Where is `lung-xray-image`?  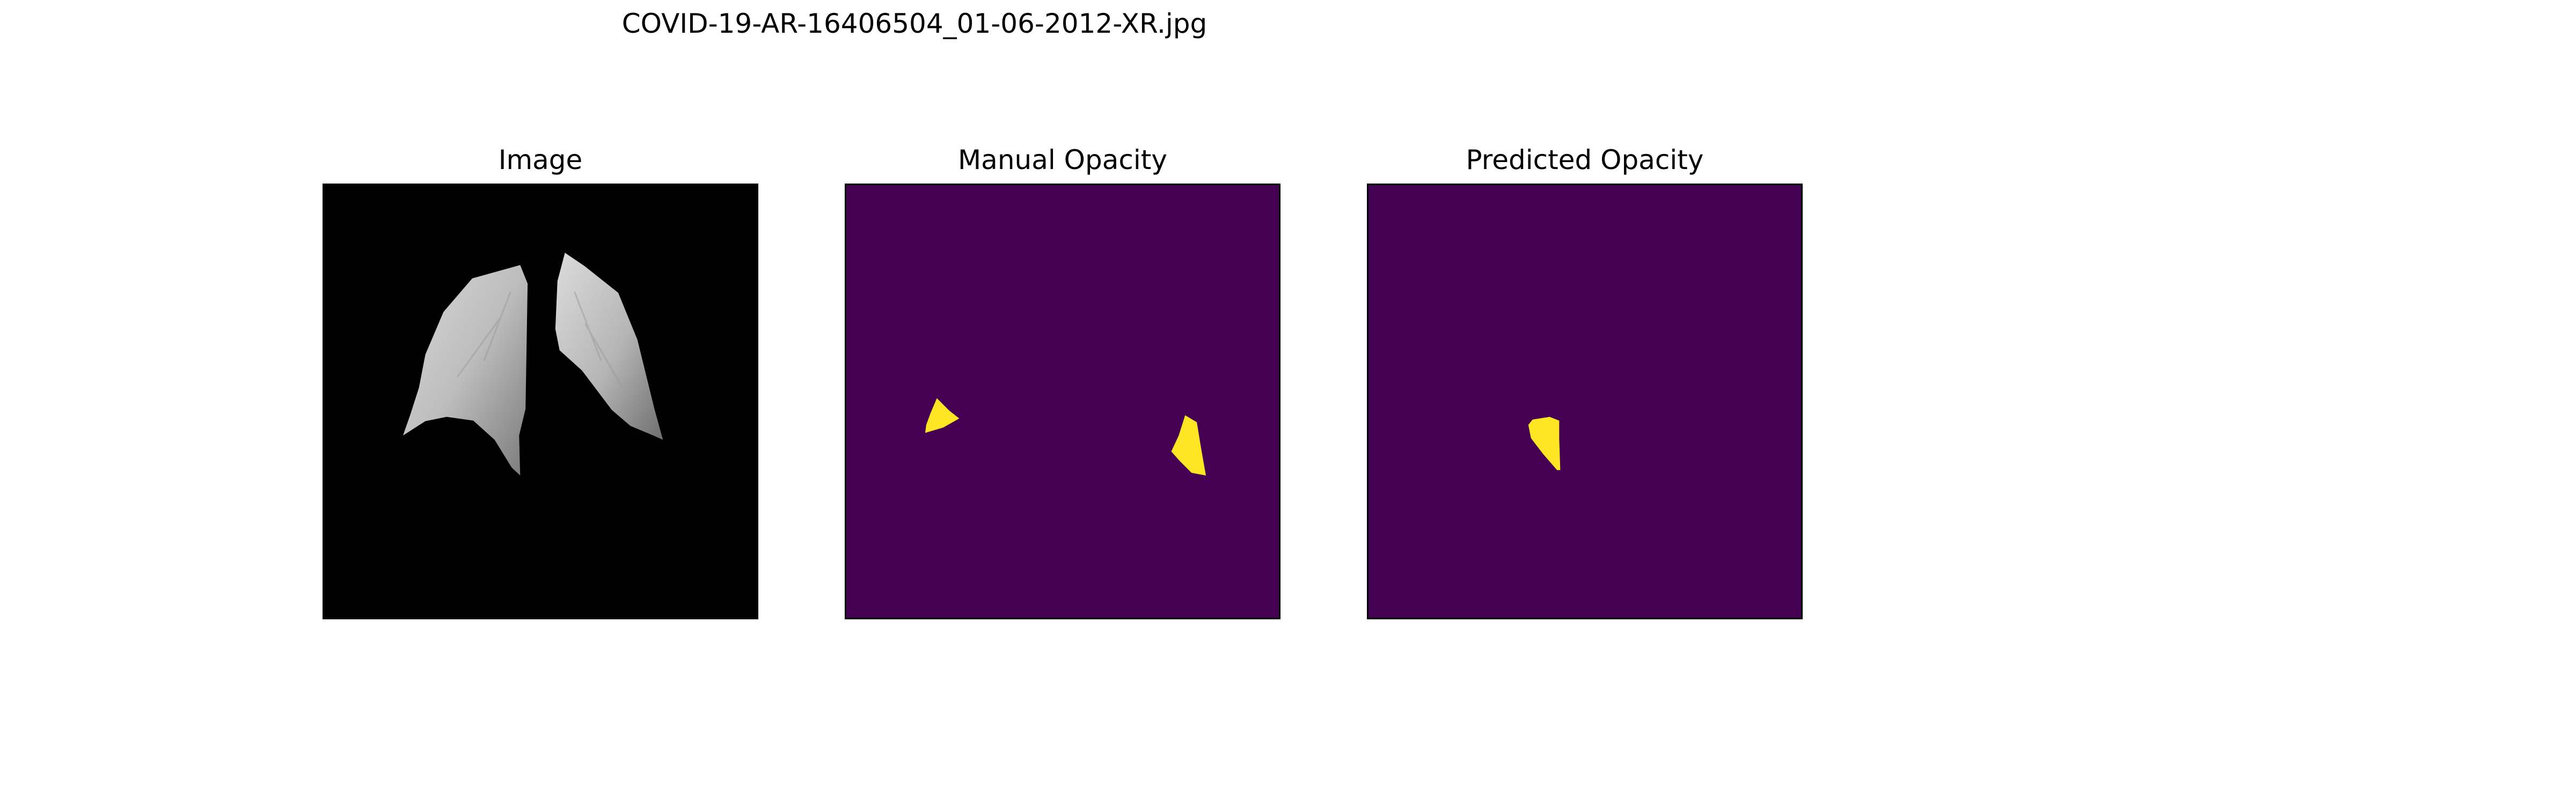
lung-xray-image is located at coordinates (540, 401).